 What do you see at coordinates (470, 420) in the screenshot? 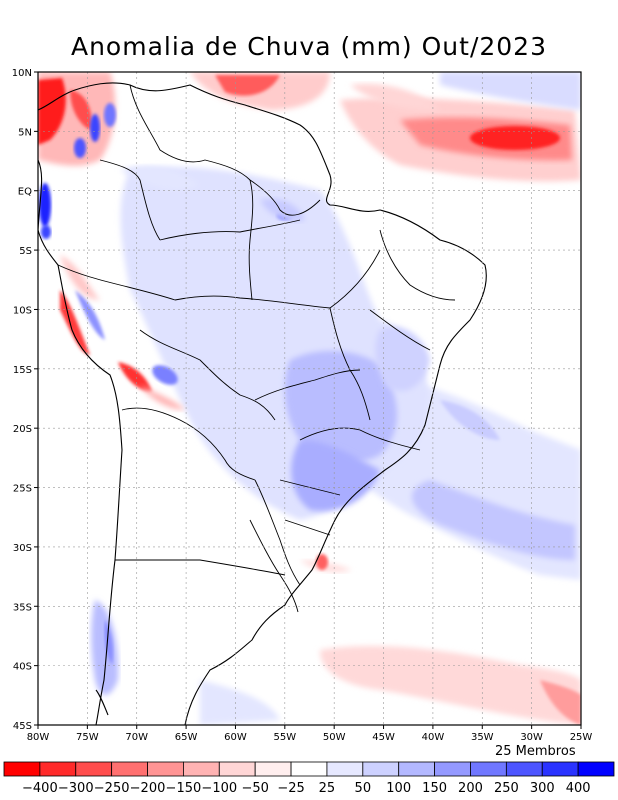
I see `atlantic-patch` at bounding box center [470, 420].